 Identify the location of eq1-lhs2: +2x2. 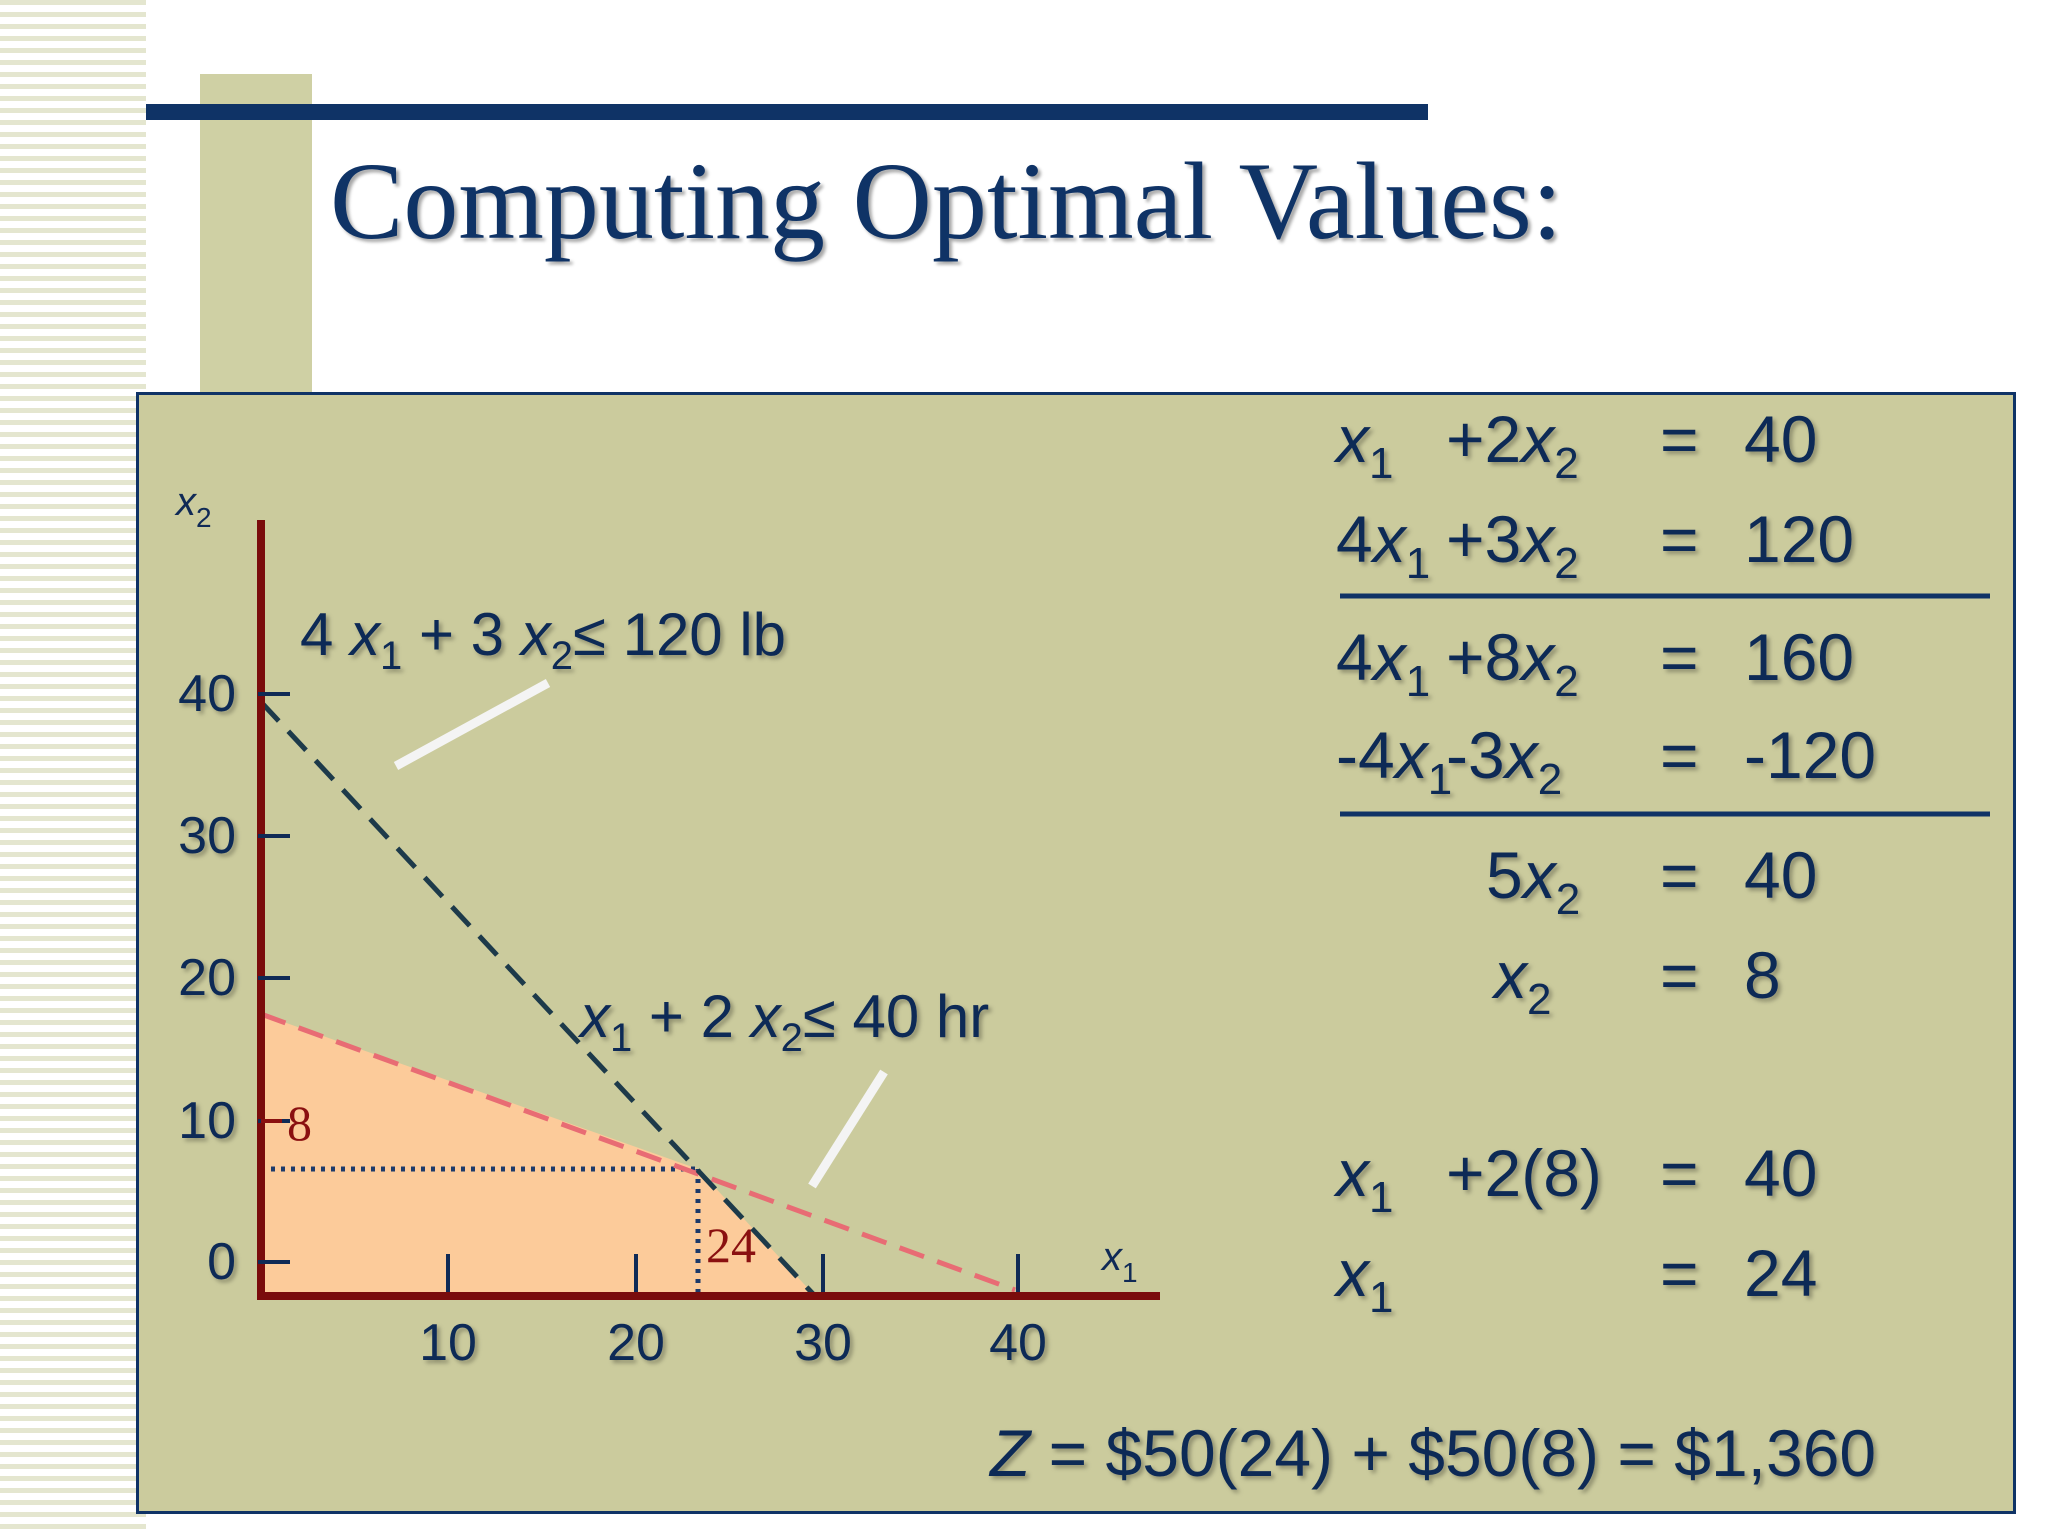
(1512, 445).